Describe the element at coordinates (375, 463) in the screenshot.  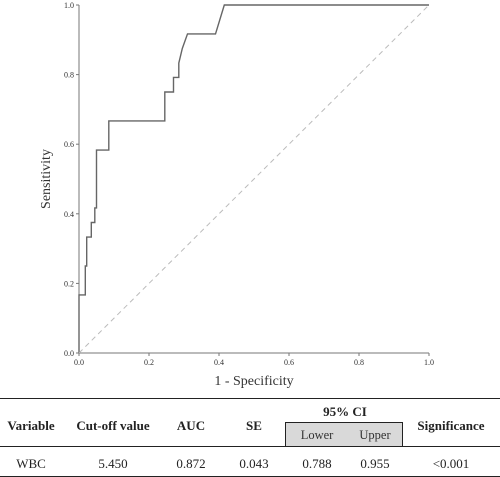
I see `cell-ci-upper: 0.955` at that location.